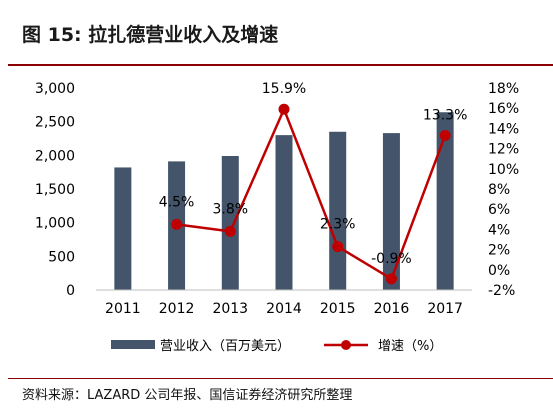 This screenshot has height=408, width=553. What do you see at coordinates (503, 109) in the screenshot?
I see `right-axis-tick-label: 16%` at bounding box center [503, 109].